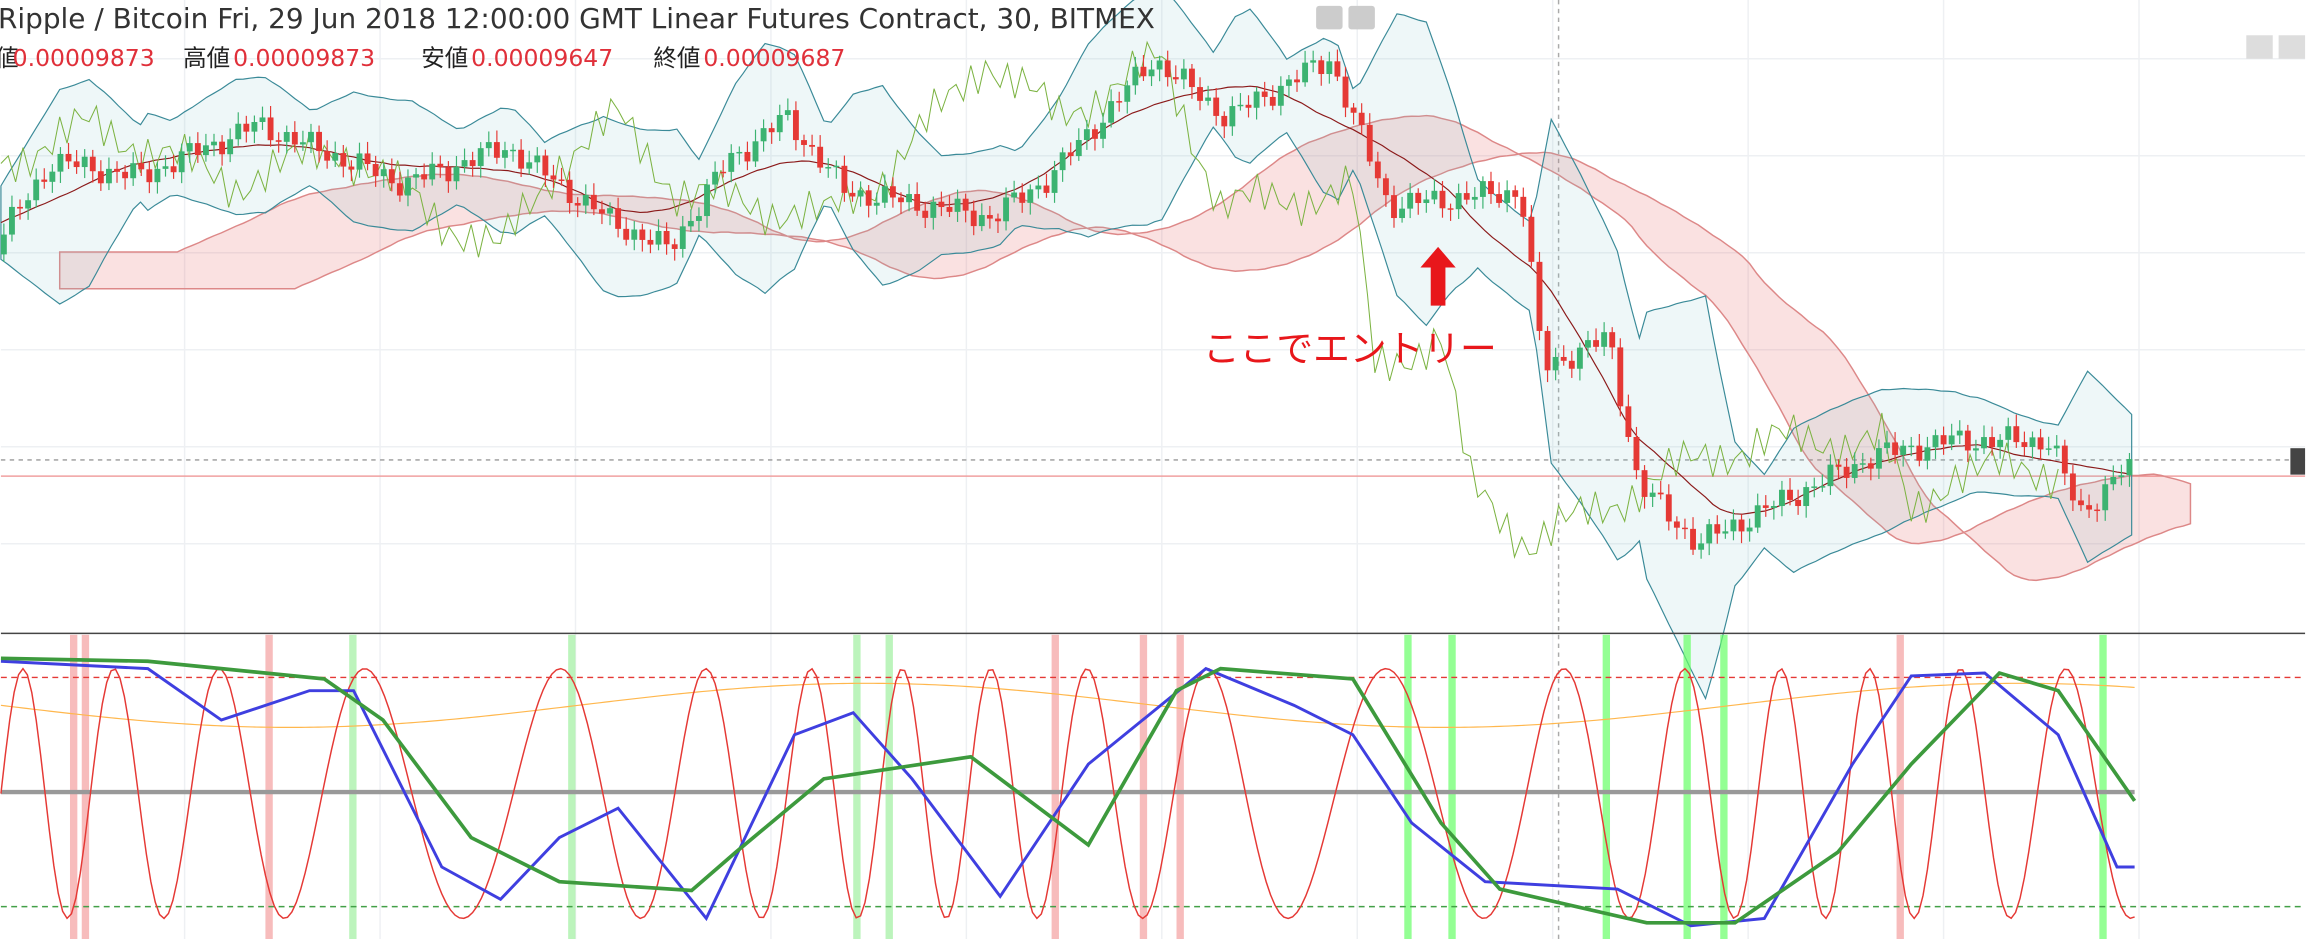  I want to click on scroll-button, so click(2259, 47).